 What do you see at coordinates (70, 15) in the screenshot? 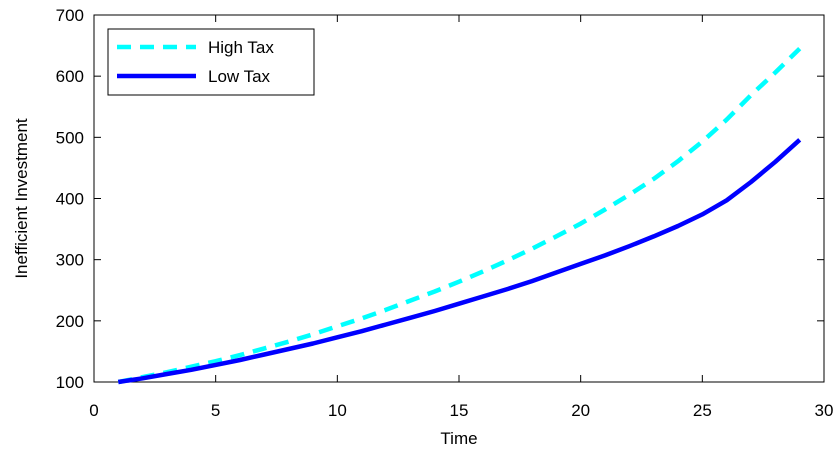
I see `y-tick-label: 700` at bounding box center [70, 15].